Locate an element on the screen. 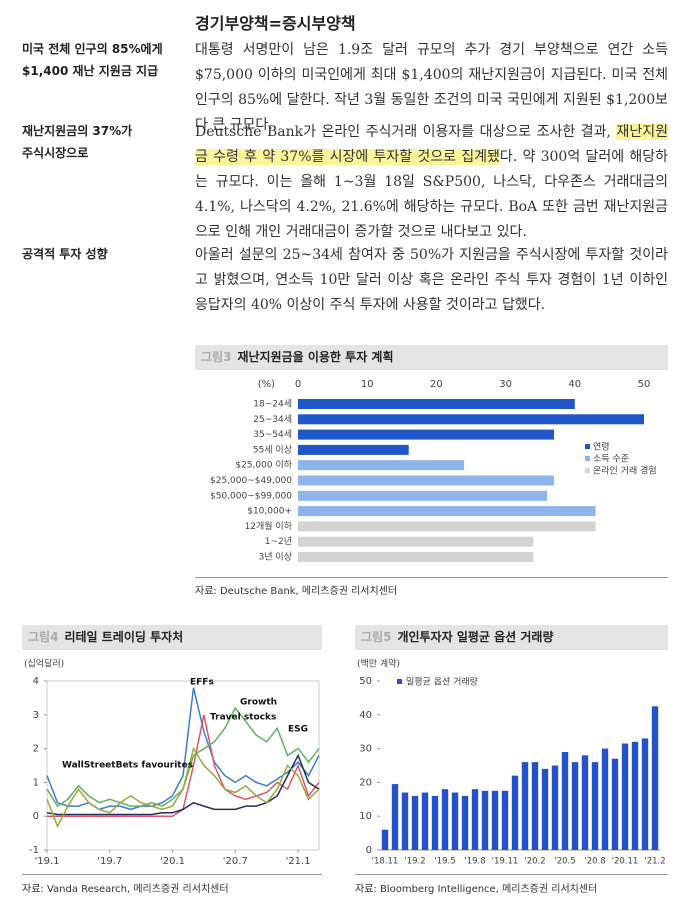 This screenshot has height=899, width=700. x-tick-label: '20.1 is located at coordinates (172, 861).